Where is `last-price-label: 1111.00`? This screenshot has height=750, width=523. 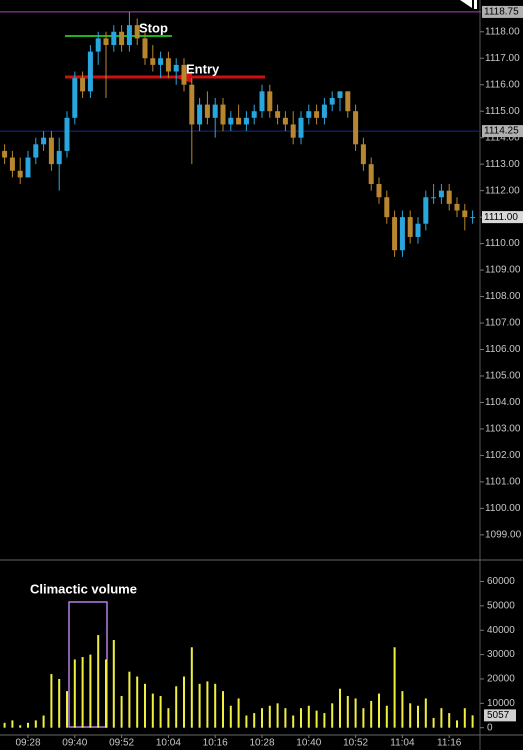
last-price-label: 1111.00 is located at coordinates (501, 217).